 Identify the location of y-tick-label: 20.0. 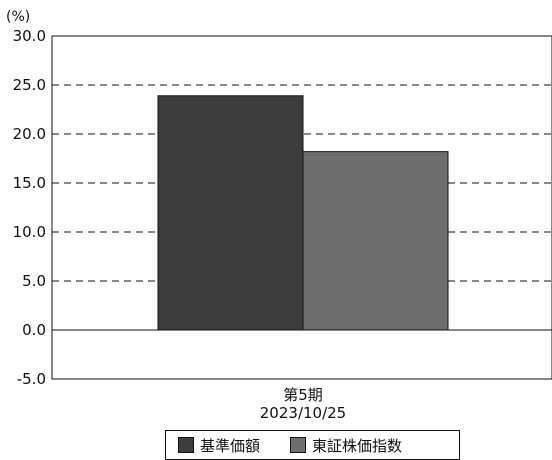
(29, 134).